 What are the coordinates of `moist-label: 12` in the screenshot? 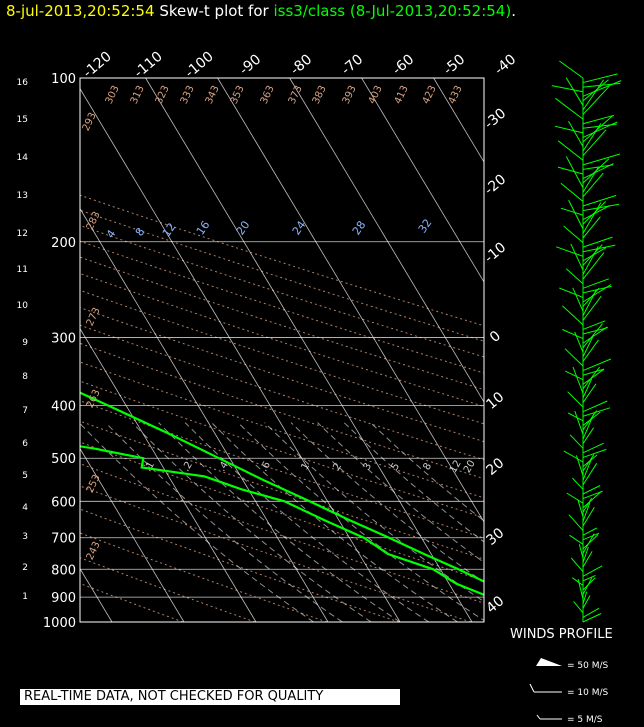 It's located at (456, 466).